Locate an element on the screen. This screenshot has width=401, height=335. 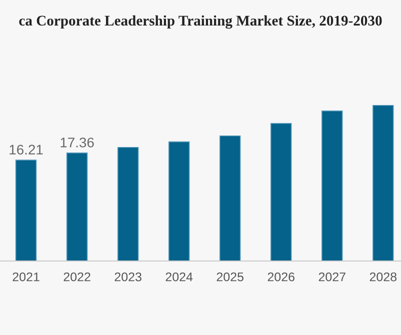
x-tick-label: 2021 is located at coordinates (26, 277).